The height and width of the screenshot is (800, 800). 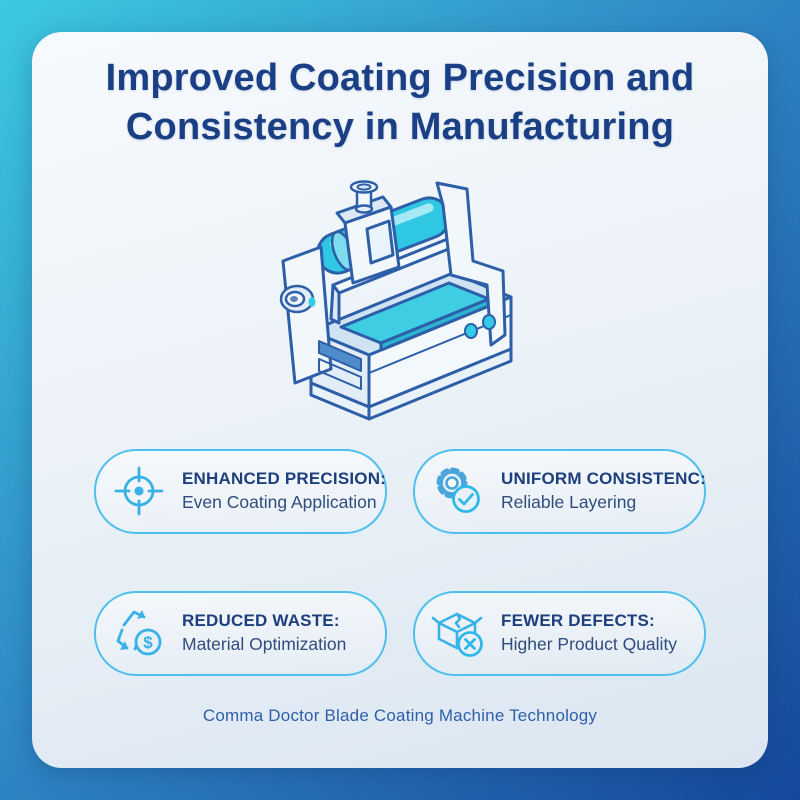 What do you see at coordinates (589, 644) in the screenshot?
I see `feature-description: Higher Product Quality` at bounding box center [589, 644].